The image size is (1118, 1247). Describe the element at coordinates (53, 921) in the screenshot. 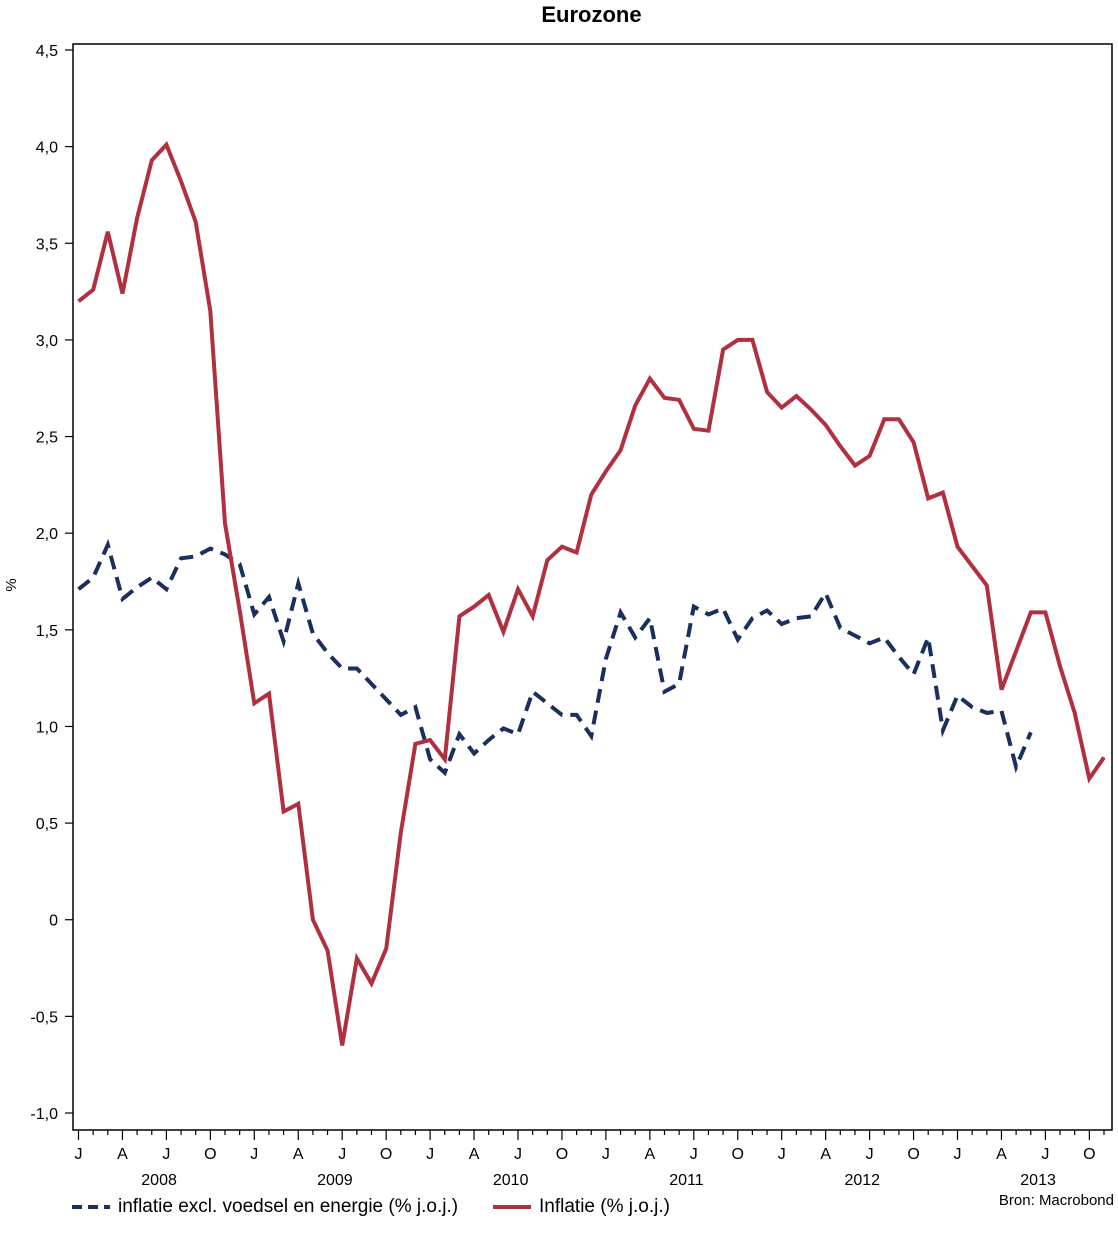

I see `y-tick-label: 0` at that location.